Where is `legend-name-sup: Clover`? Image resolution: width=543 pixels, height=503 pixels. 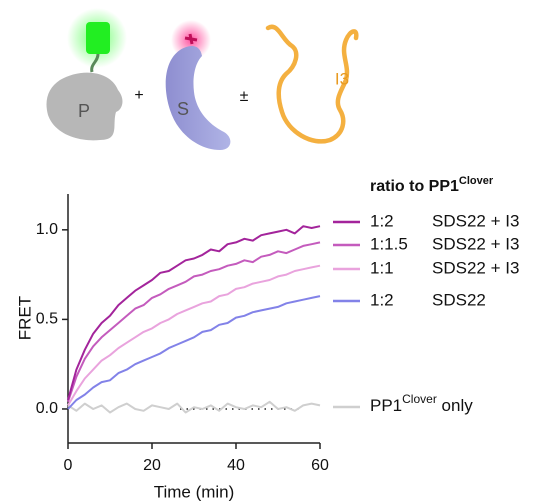 legend-name-sup: Clover is located at coordinates (419, 399).